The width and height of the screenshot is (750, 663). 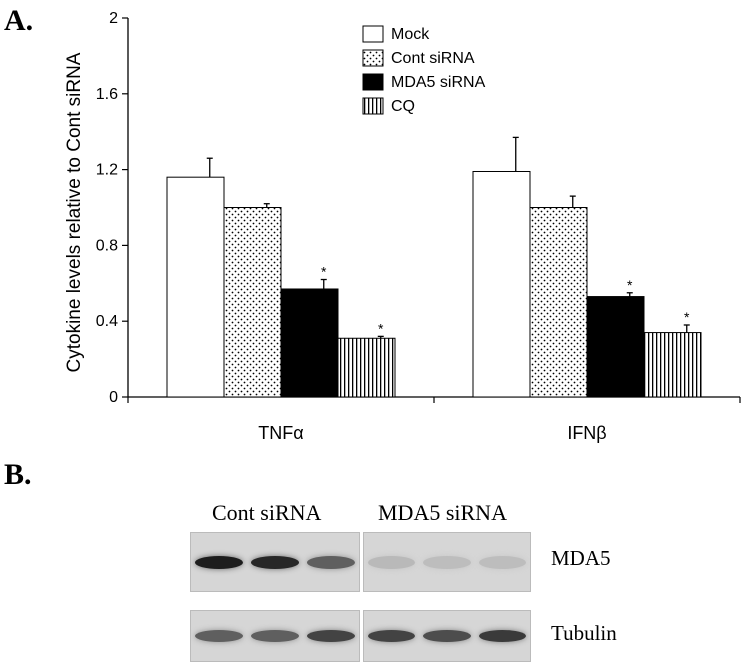 I want to click on y-tick-label: 0.4, so click(x=107, y=321).